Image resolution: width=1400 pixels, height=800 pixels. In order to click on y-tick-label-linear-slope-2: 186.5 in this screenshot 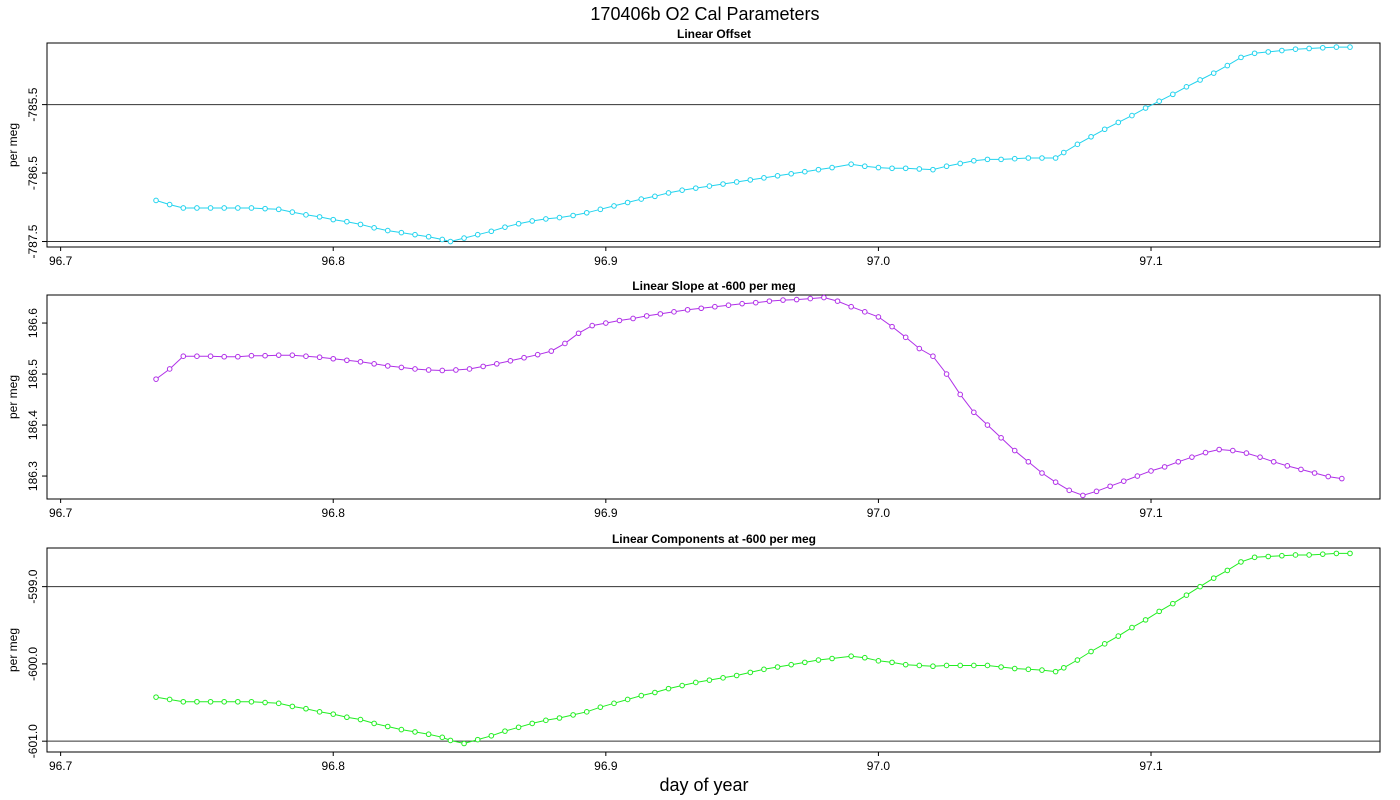, I will do `click(33, 374)`.